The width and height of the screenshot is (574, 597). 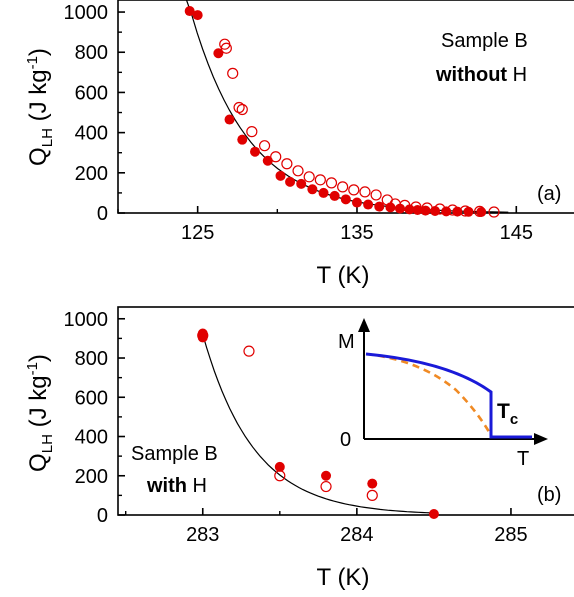 What do you see at coordinates (91, 174) in the screenshot?
I see `panel-a-ytick-label: 200` at bounding box center [91, 174].